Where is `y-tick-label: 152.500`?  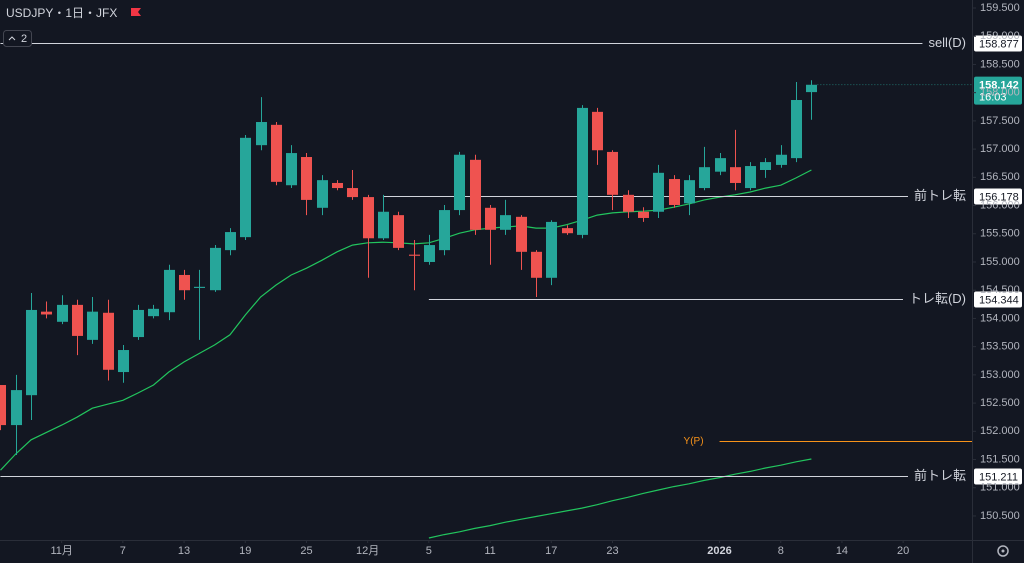
y-tick-label: 152.500 is located at coordinates (1000, 403).